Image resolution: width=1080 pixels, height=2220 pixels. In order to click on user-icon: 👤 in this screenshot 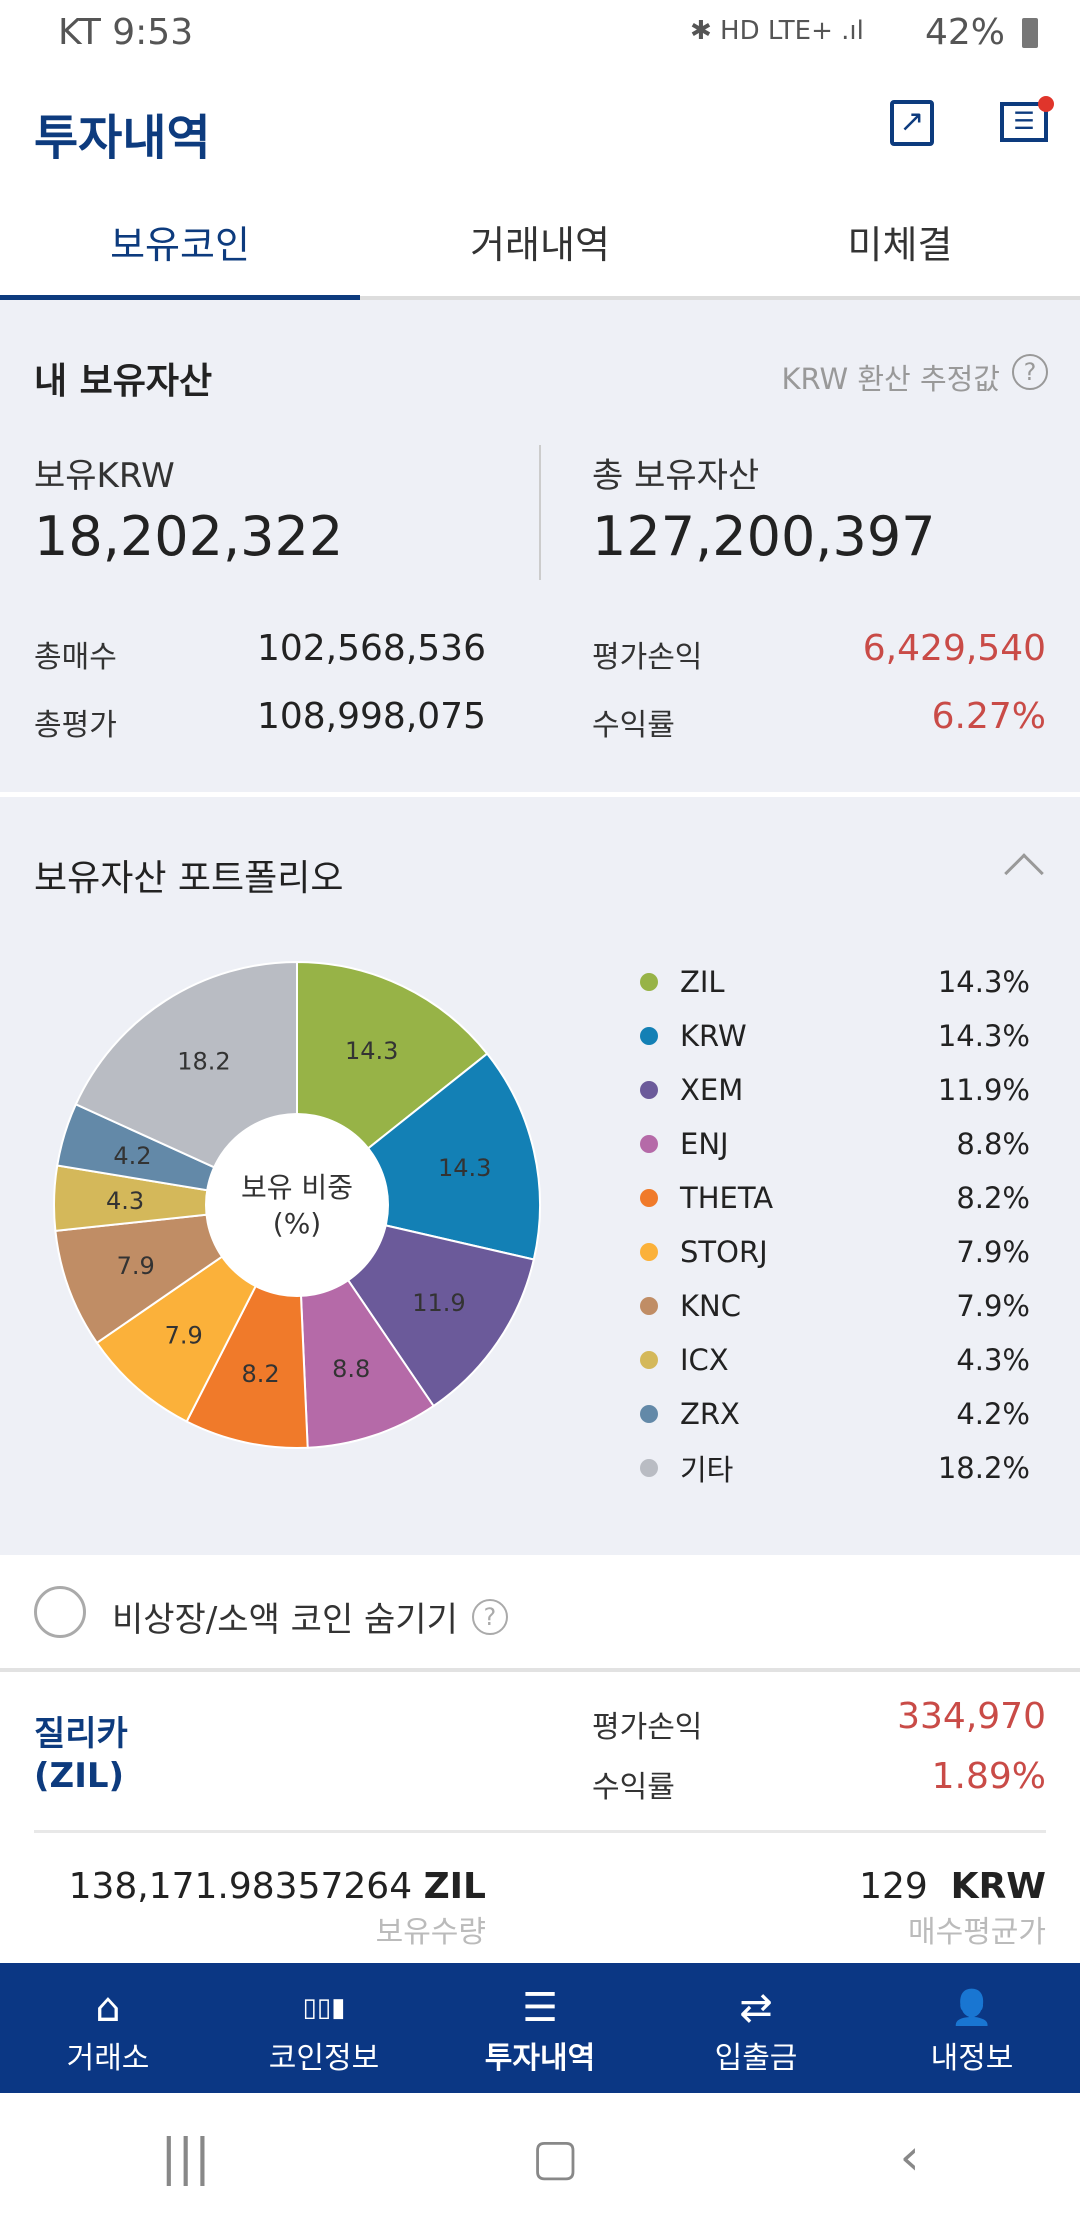, I will do `click(972, 2008)`.